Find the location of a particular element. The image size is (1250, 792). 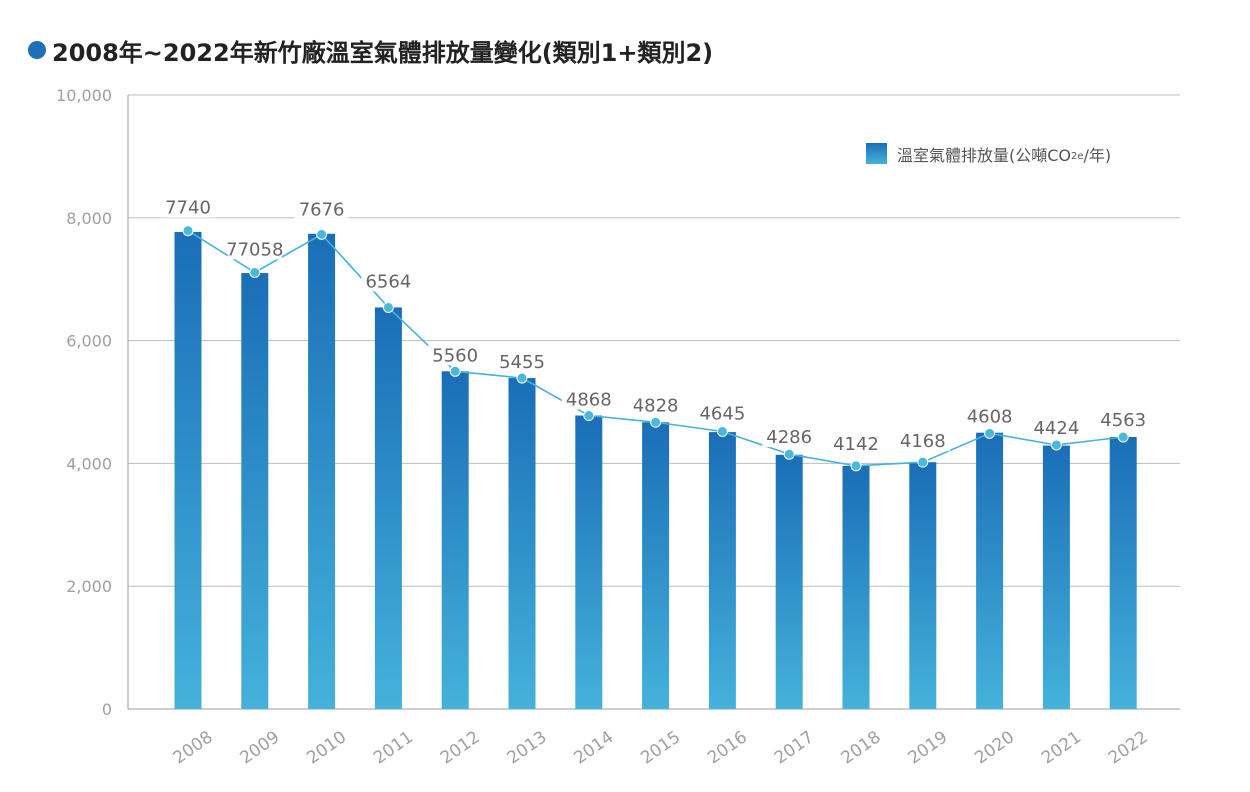

data-label: 77058 is located at coordinates (254, 249).